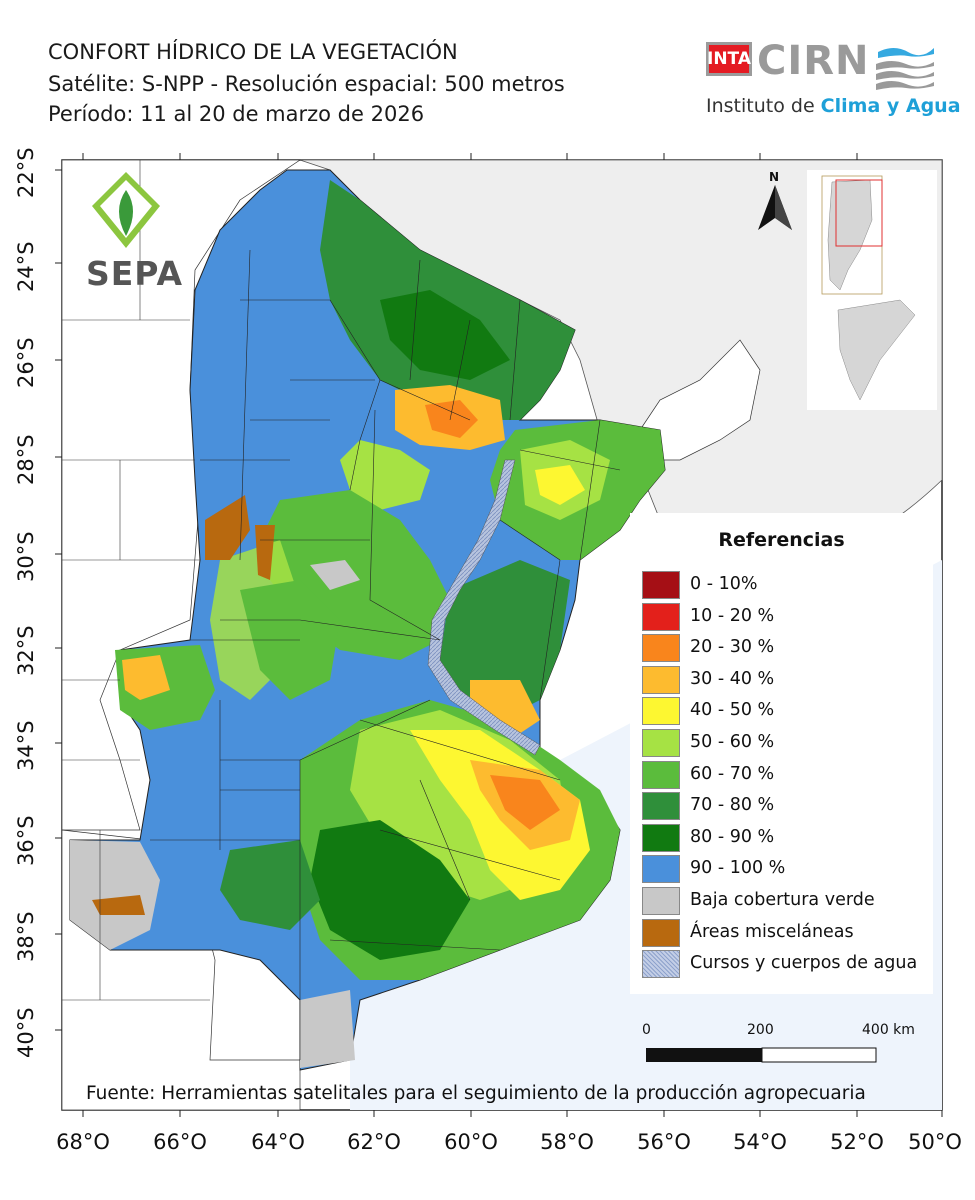 This screenshot has height=1200, width=975. Describe the element at coordinates (760, 1142) in the screenshot. I see `lon-label-54: 54°O` at that location.